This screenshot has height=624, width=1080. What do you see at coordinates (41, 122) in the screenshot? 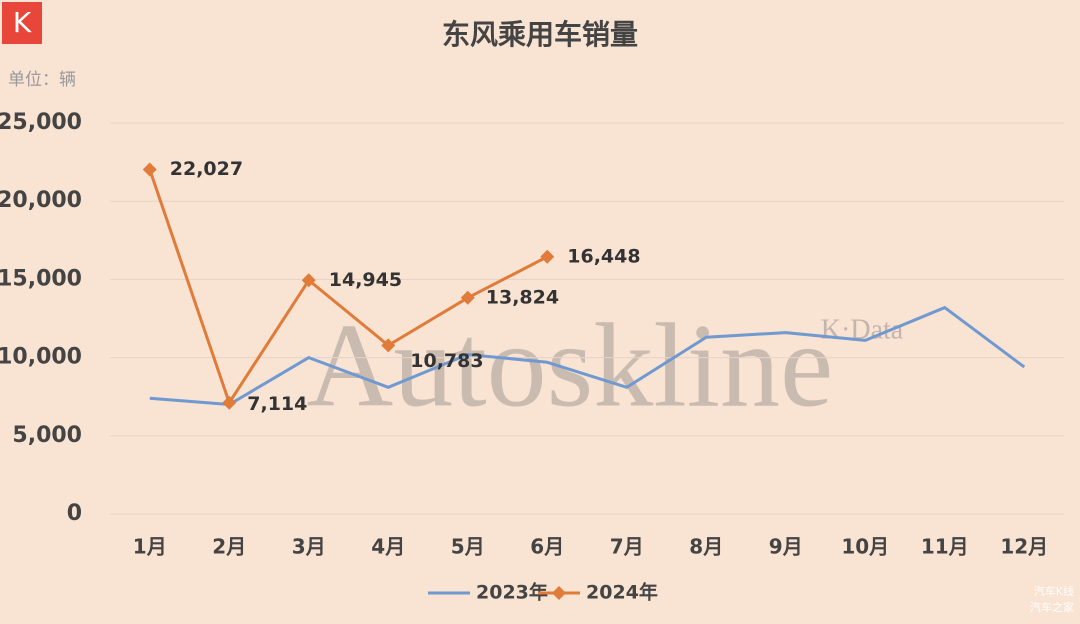
I see `y-tick-label: 25,000` at bounding box center [41, 122].